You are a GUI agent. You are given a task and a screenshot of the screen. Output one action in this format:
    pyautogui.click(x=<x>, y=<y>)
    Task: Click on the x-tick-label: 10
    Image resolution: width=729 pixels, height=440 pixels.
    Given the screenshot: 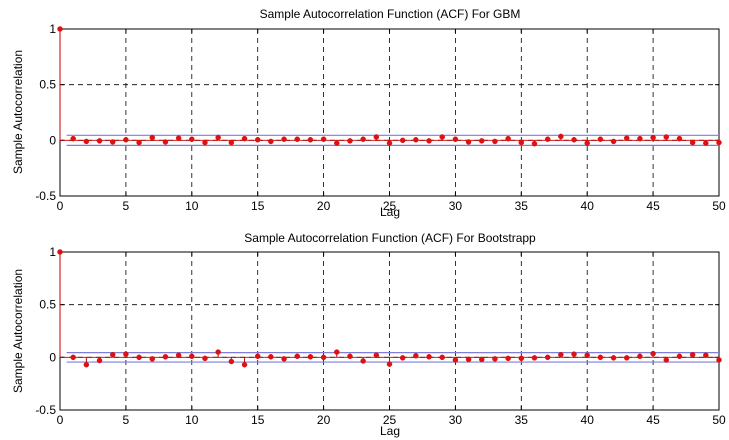 What is the action you would take?
    pyautogui.click(x=192, y=206)
    